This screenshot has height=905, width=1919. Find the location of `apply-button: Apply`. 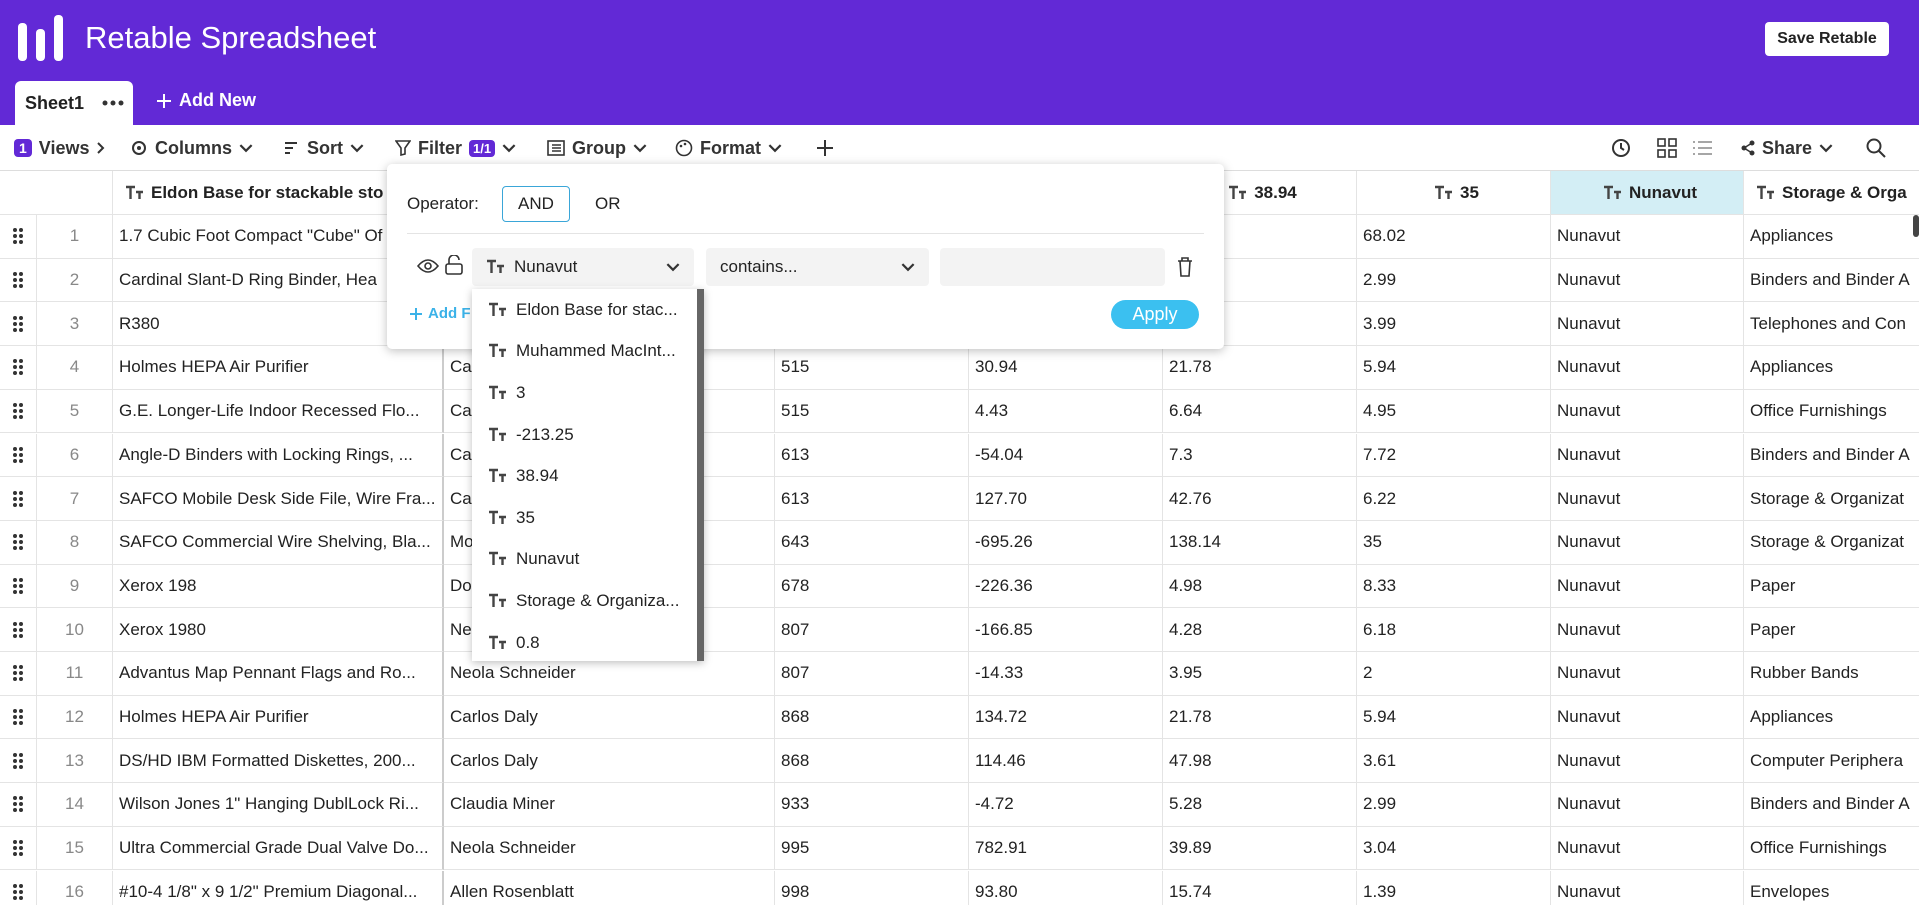

apply-button: Apply is located at coordinates (1155, 314).